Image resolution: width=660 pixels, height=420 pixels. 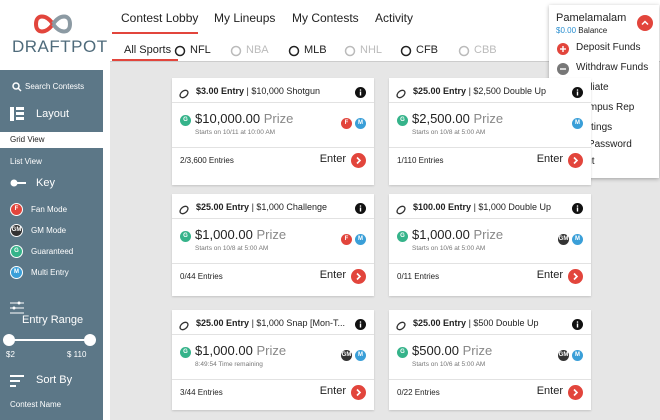 What do you see at coordinates (394, 18) in the screenshot?
I see `nav-tab: Activity` at bounding box center [394, 18].